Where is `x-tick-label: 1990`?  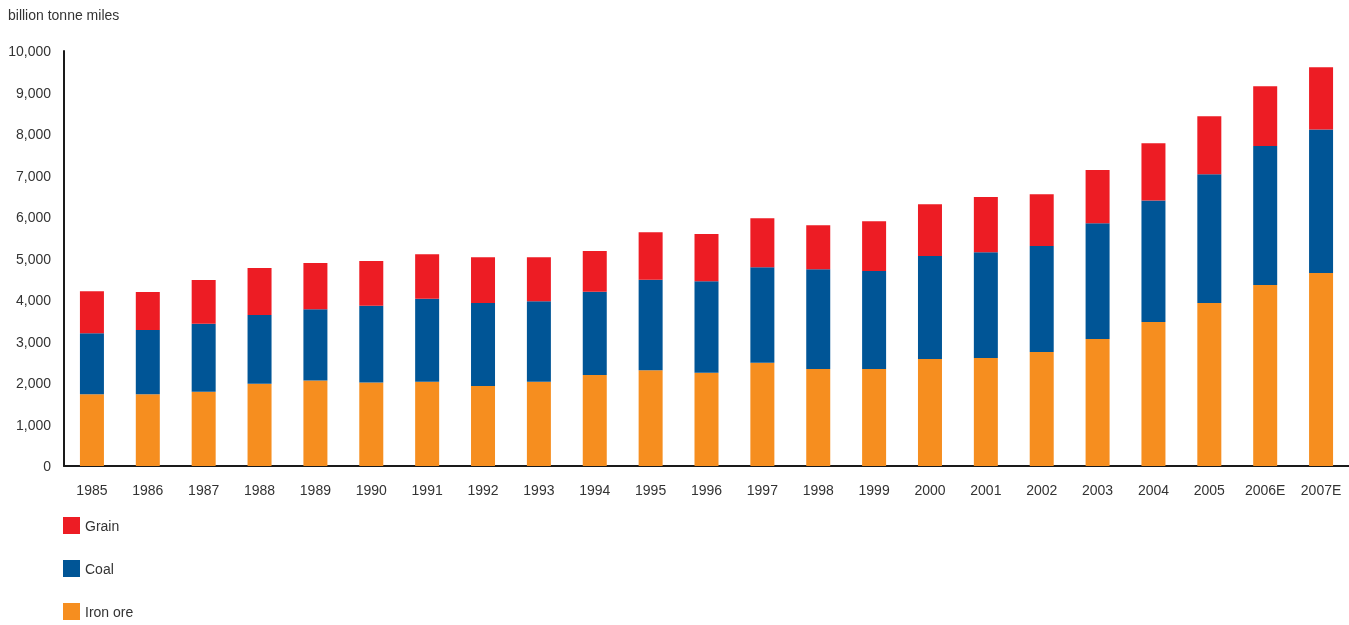
x-tick-label: 1990 is located at coordinates (371, 490).